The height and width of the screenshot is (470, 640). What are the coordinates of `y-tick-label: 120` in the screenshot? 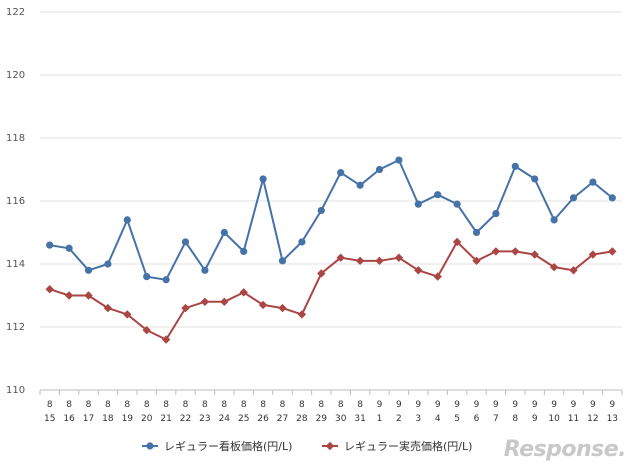 It's located at (15, 75).